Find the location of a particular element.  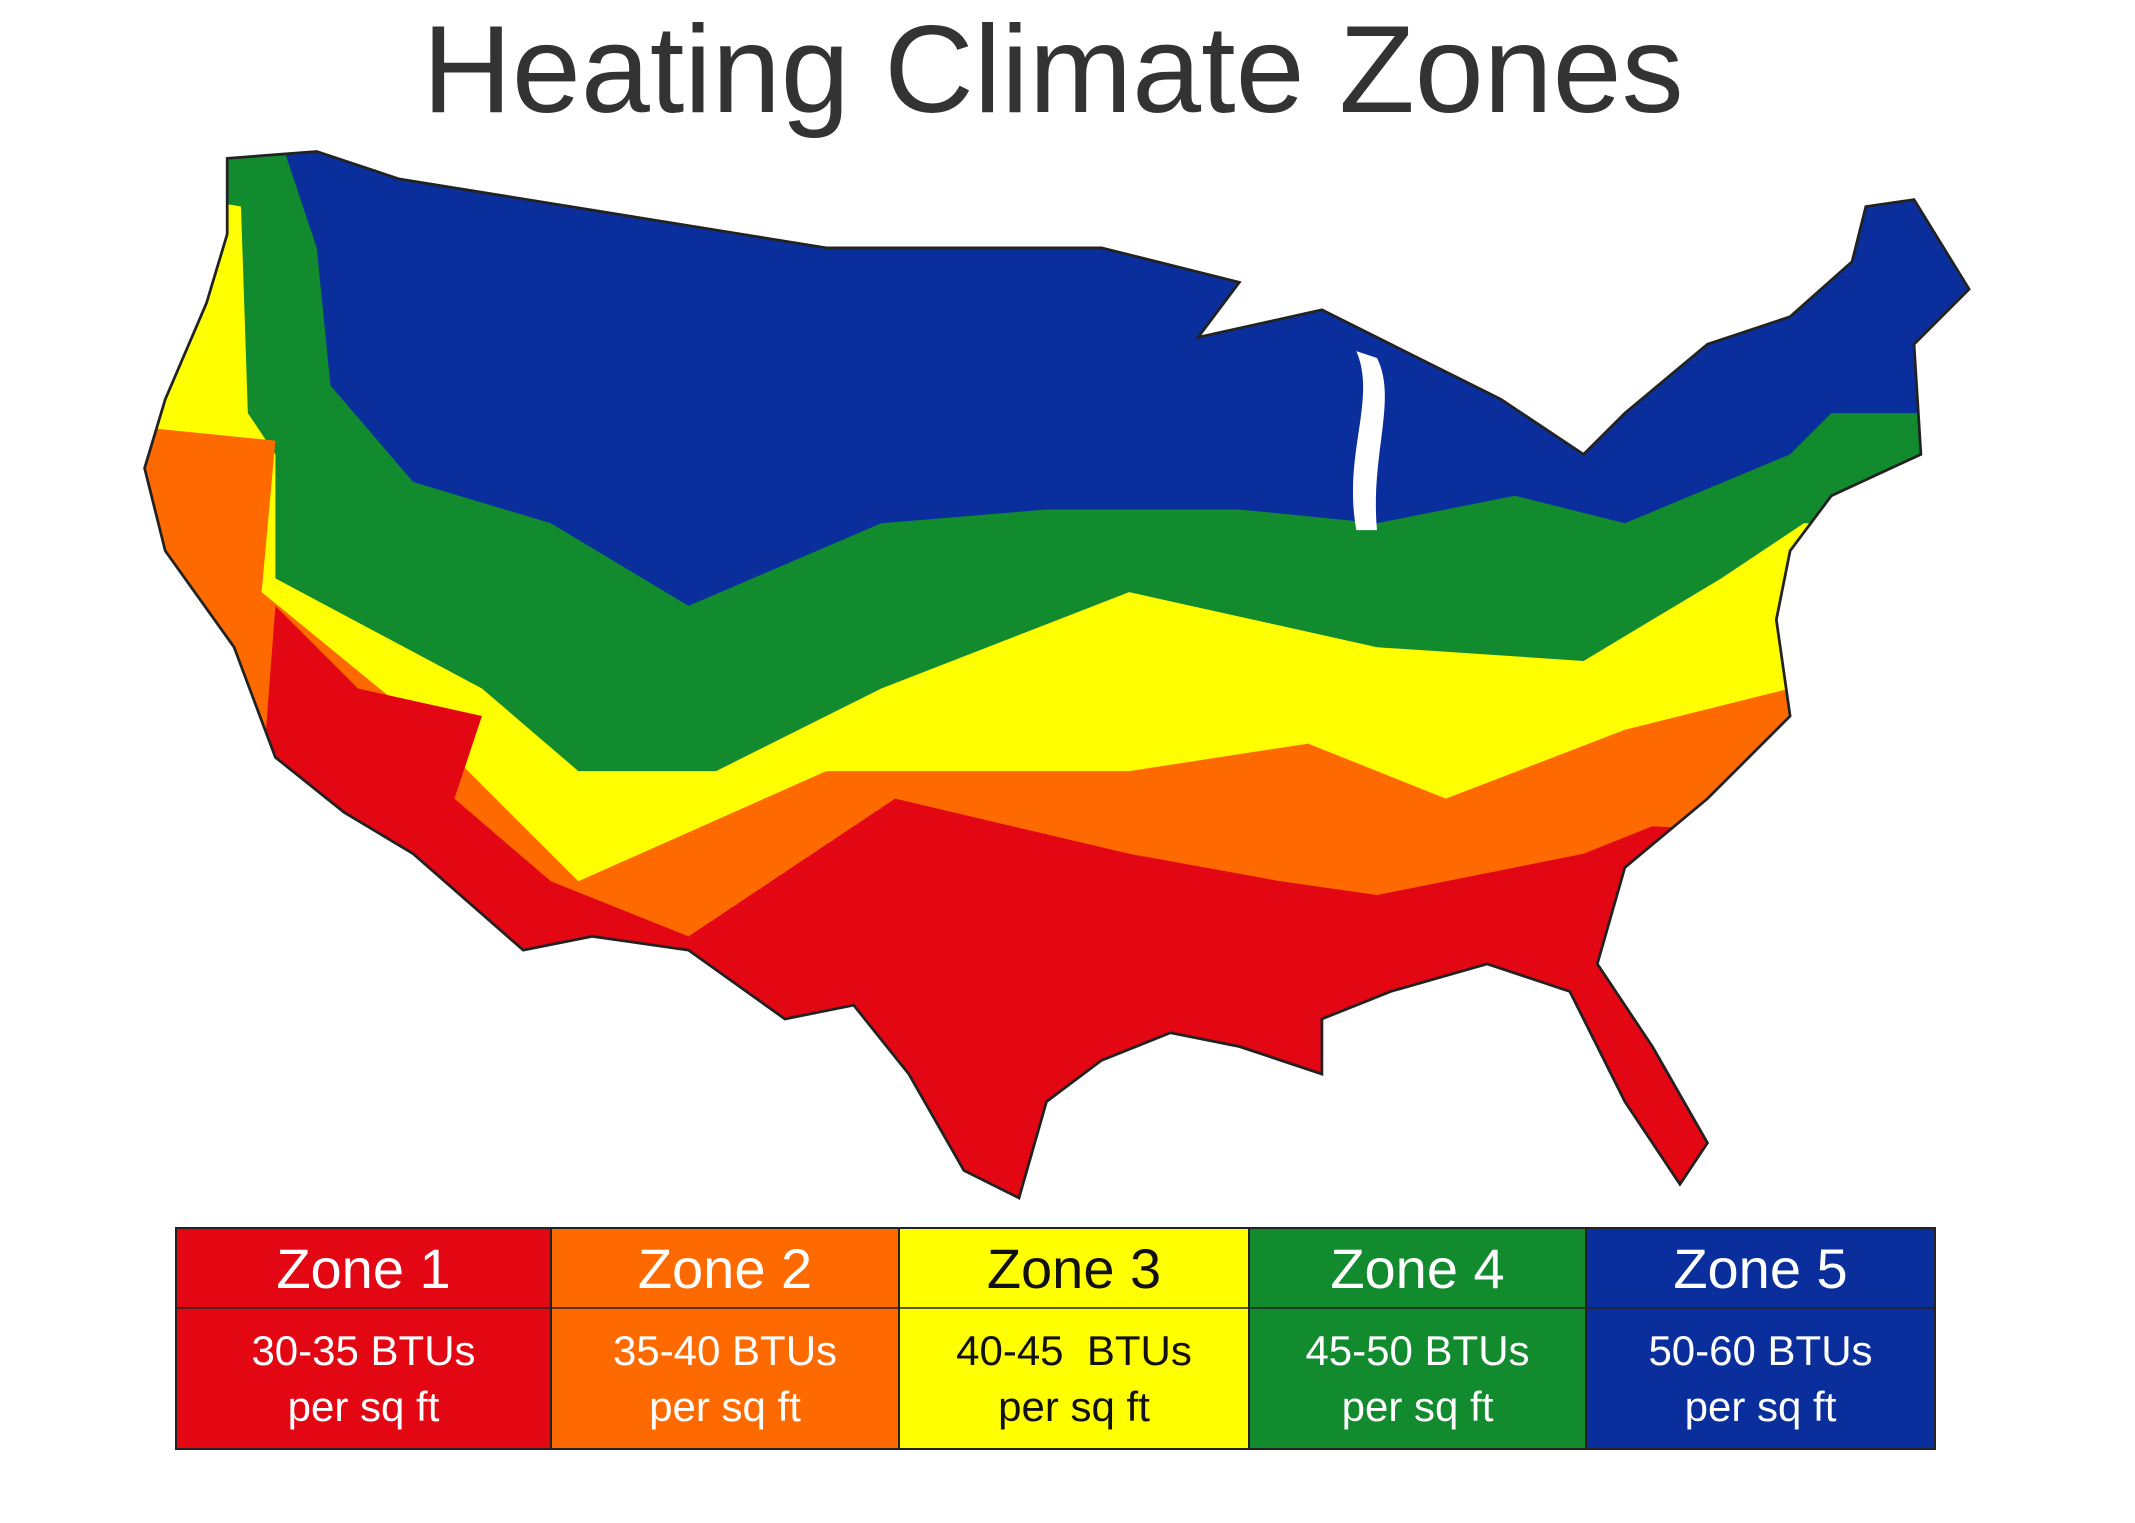

zone-name: Zone 1 is located at coordinates (363, 1268).